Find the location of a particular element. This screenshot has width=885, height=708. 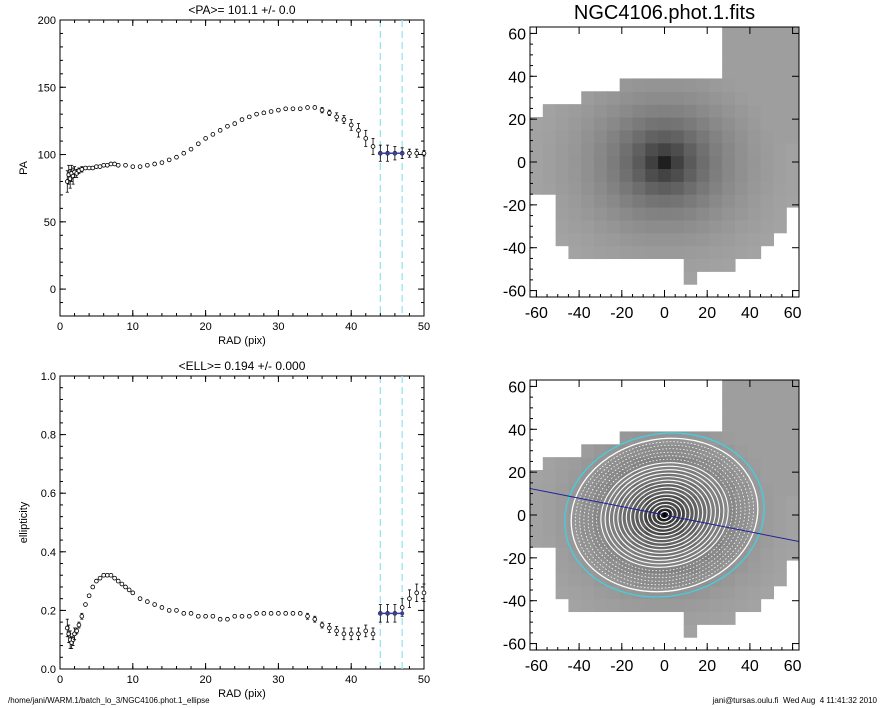

ellipticity-plot-highlight-point is located at coordinates (402, 613).